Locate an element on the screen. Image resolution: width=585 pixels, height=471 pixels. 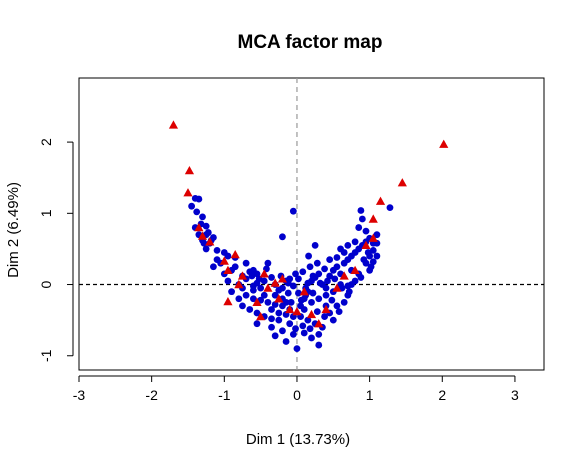
chart-title: MCA factor map is located at coordinates (310, 42).